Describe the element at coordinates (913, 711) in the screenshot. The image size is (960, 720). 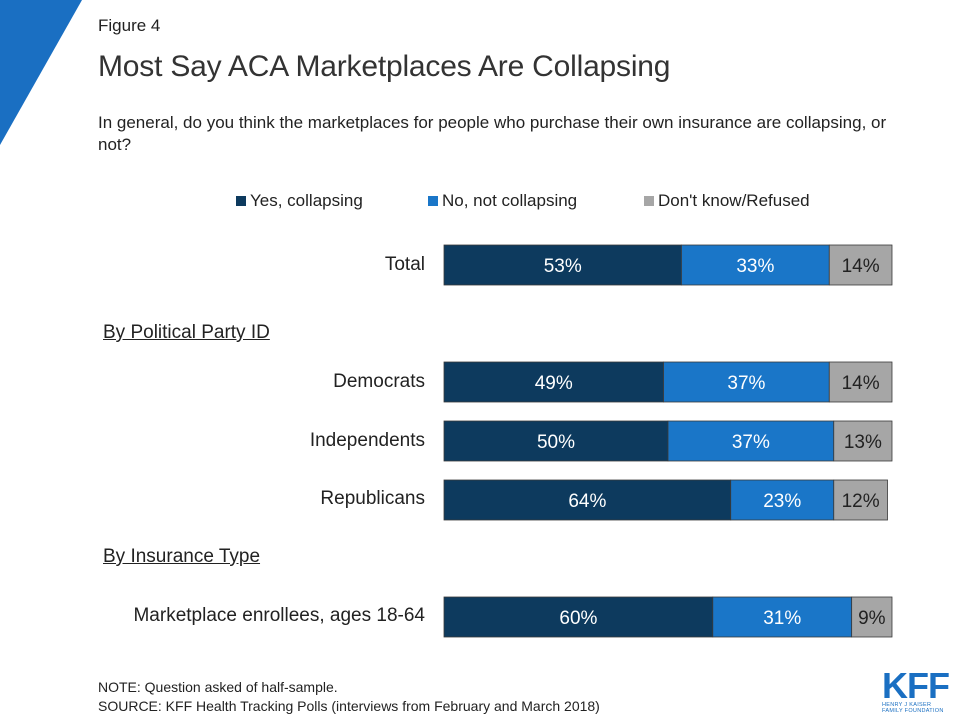
I see `kff-logo-org-line2: FAMILY FOUNDATION` at that location.